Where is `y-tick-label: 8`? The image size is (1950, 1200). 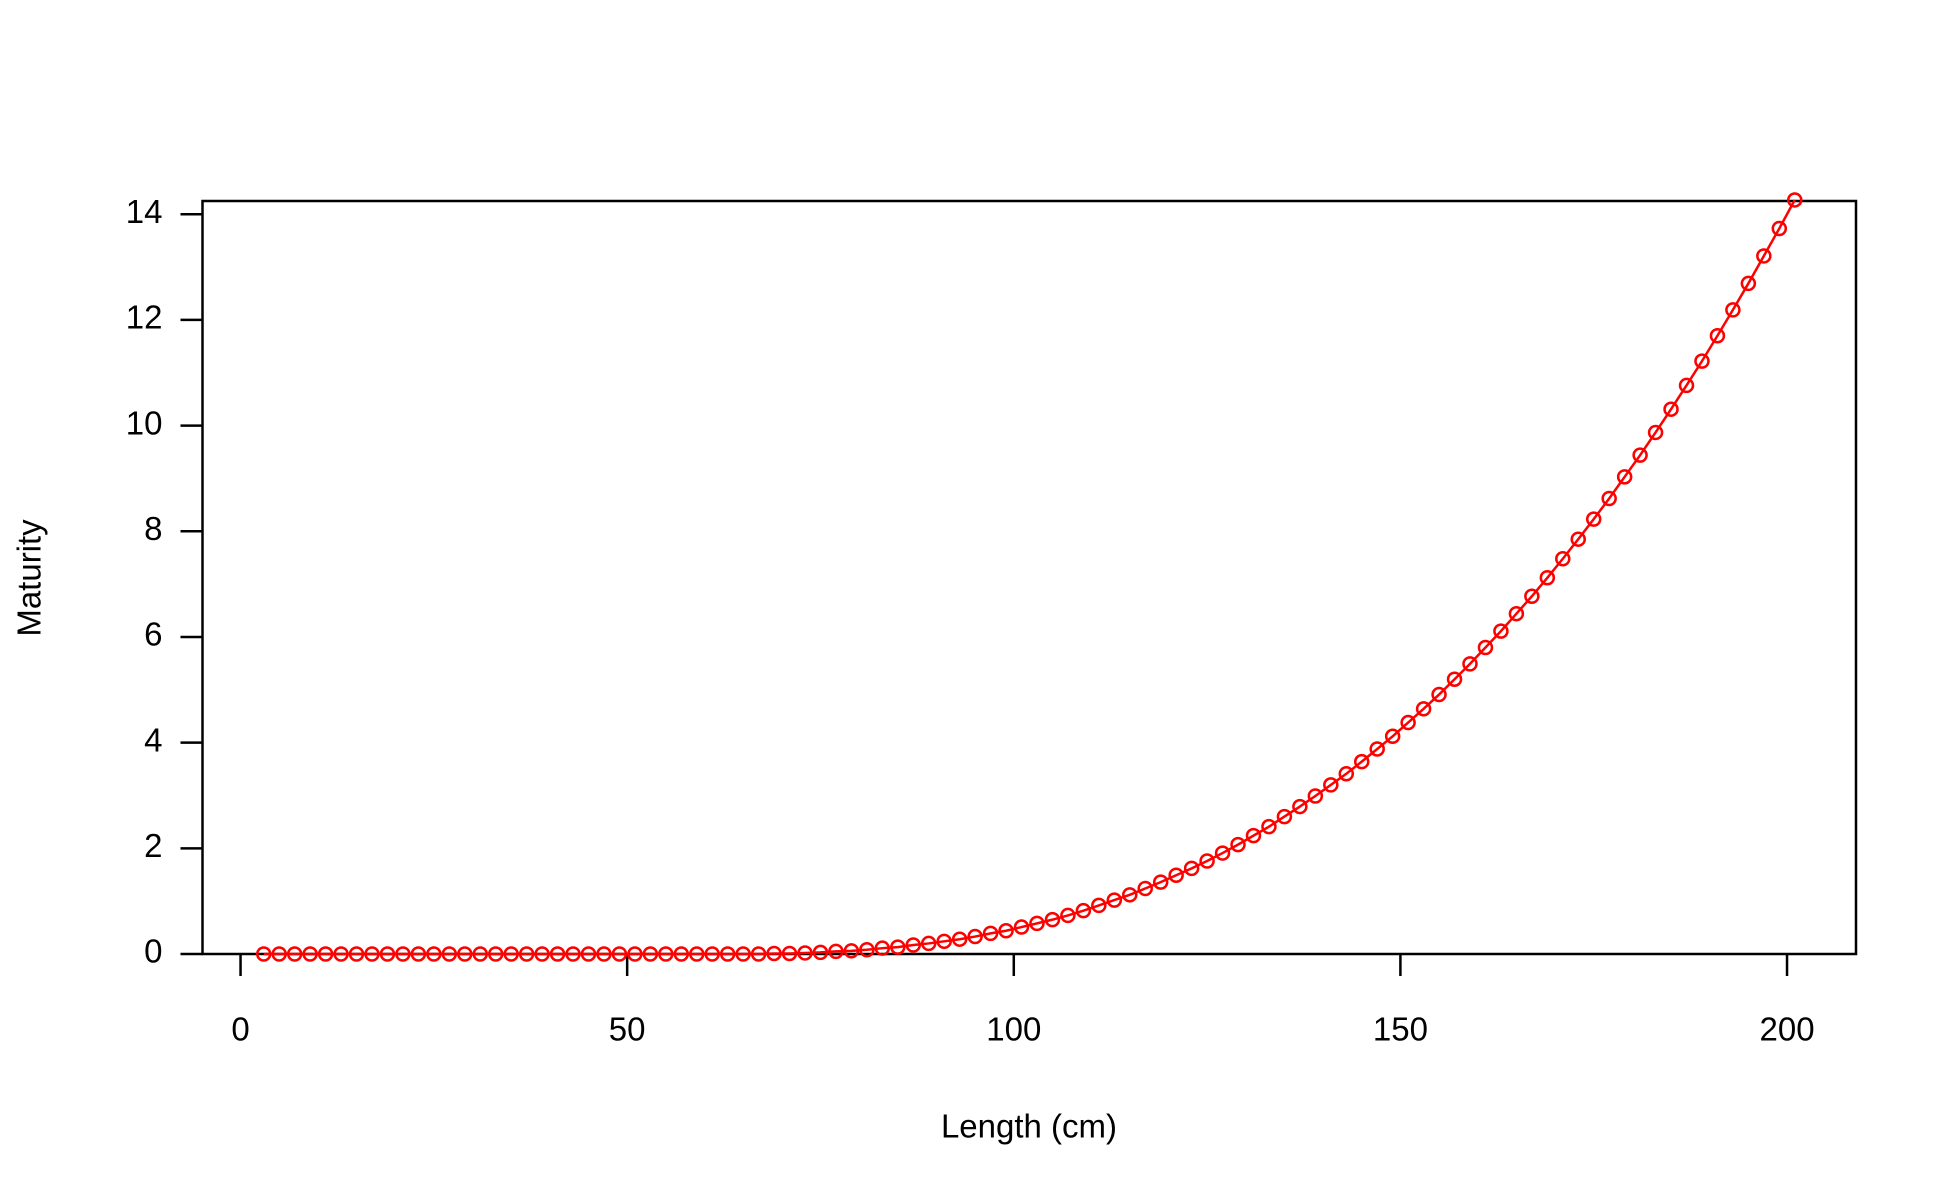
y-tick-label: 8 is located at coordinates (153, 528).